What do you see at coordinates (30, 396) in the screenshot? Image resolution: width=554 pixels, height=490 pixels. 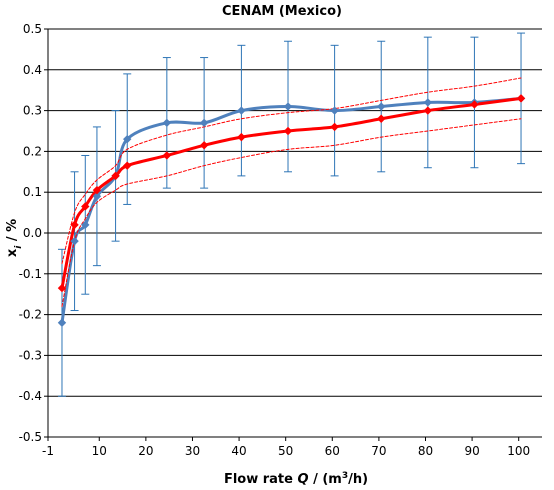 I see `y-tick-label: -0.4` at bounding box center [30, 396].